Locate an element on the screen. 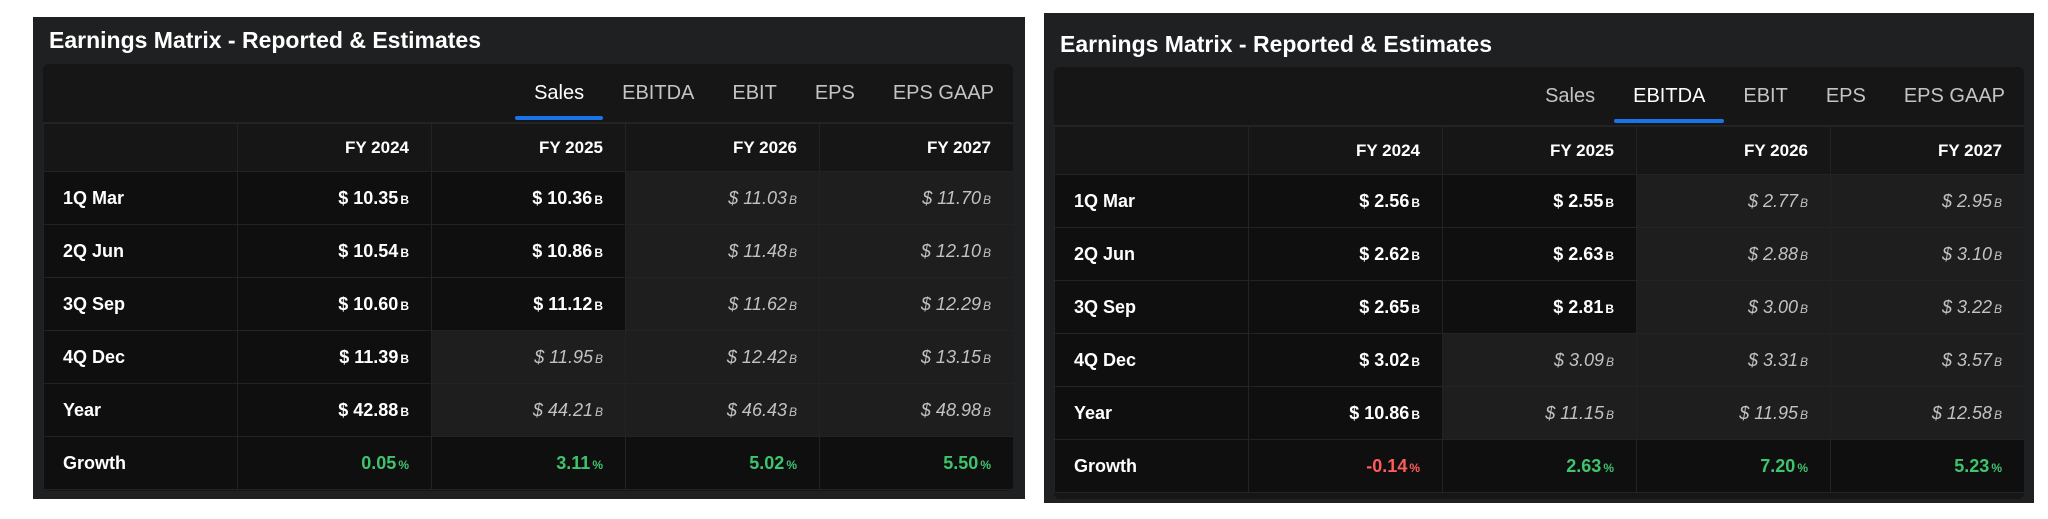 Image resolution: width=2048 pixels, height=519 pixels. reported-value-cell: $ 2.63 B is located at coordinates (1539, 254).